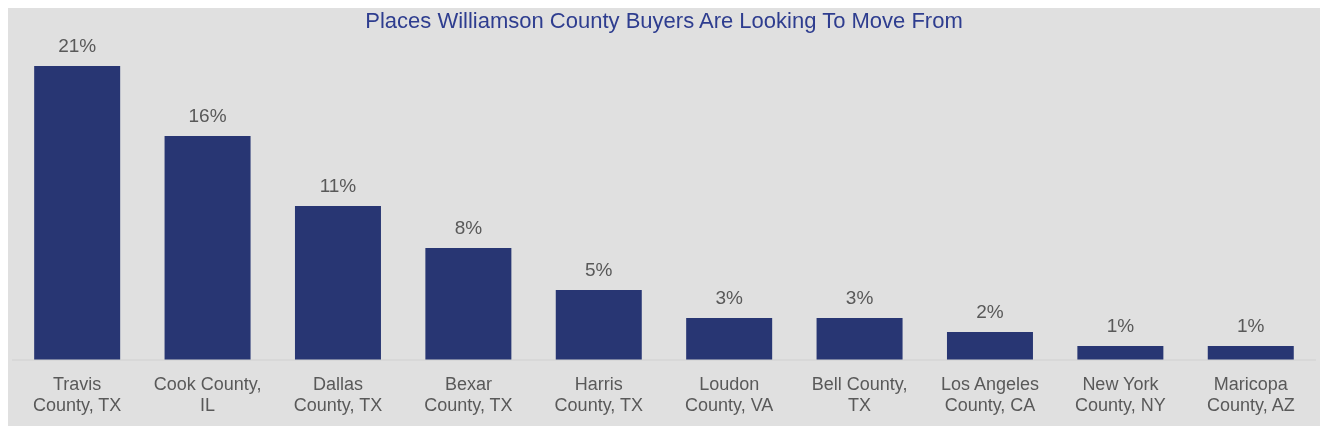 This screenshot has width=1328, height=434. What do you see at coordinates (729, 394) in the screenshot?
I see `x-tick-label: Loudon County, VA` at bounding box center [729, 394].